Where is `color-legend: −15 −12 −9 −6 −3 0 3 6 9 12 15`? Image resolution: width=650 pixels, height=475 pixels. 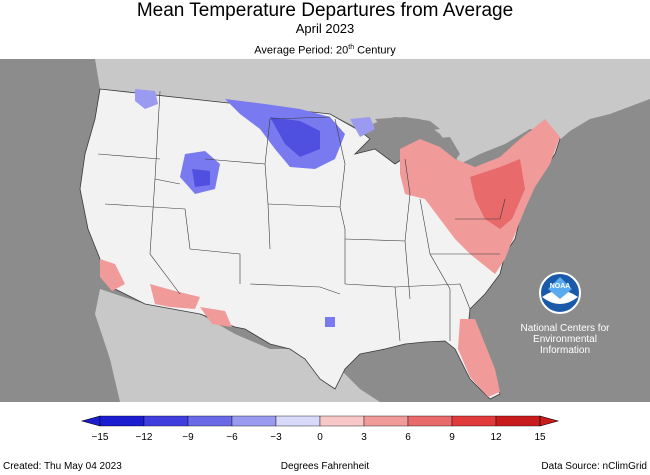 color-legend: −15 −12 −9 −6 −3 0 3 6 9 12 15 is located at coordinates (320, 429).